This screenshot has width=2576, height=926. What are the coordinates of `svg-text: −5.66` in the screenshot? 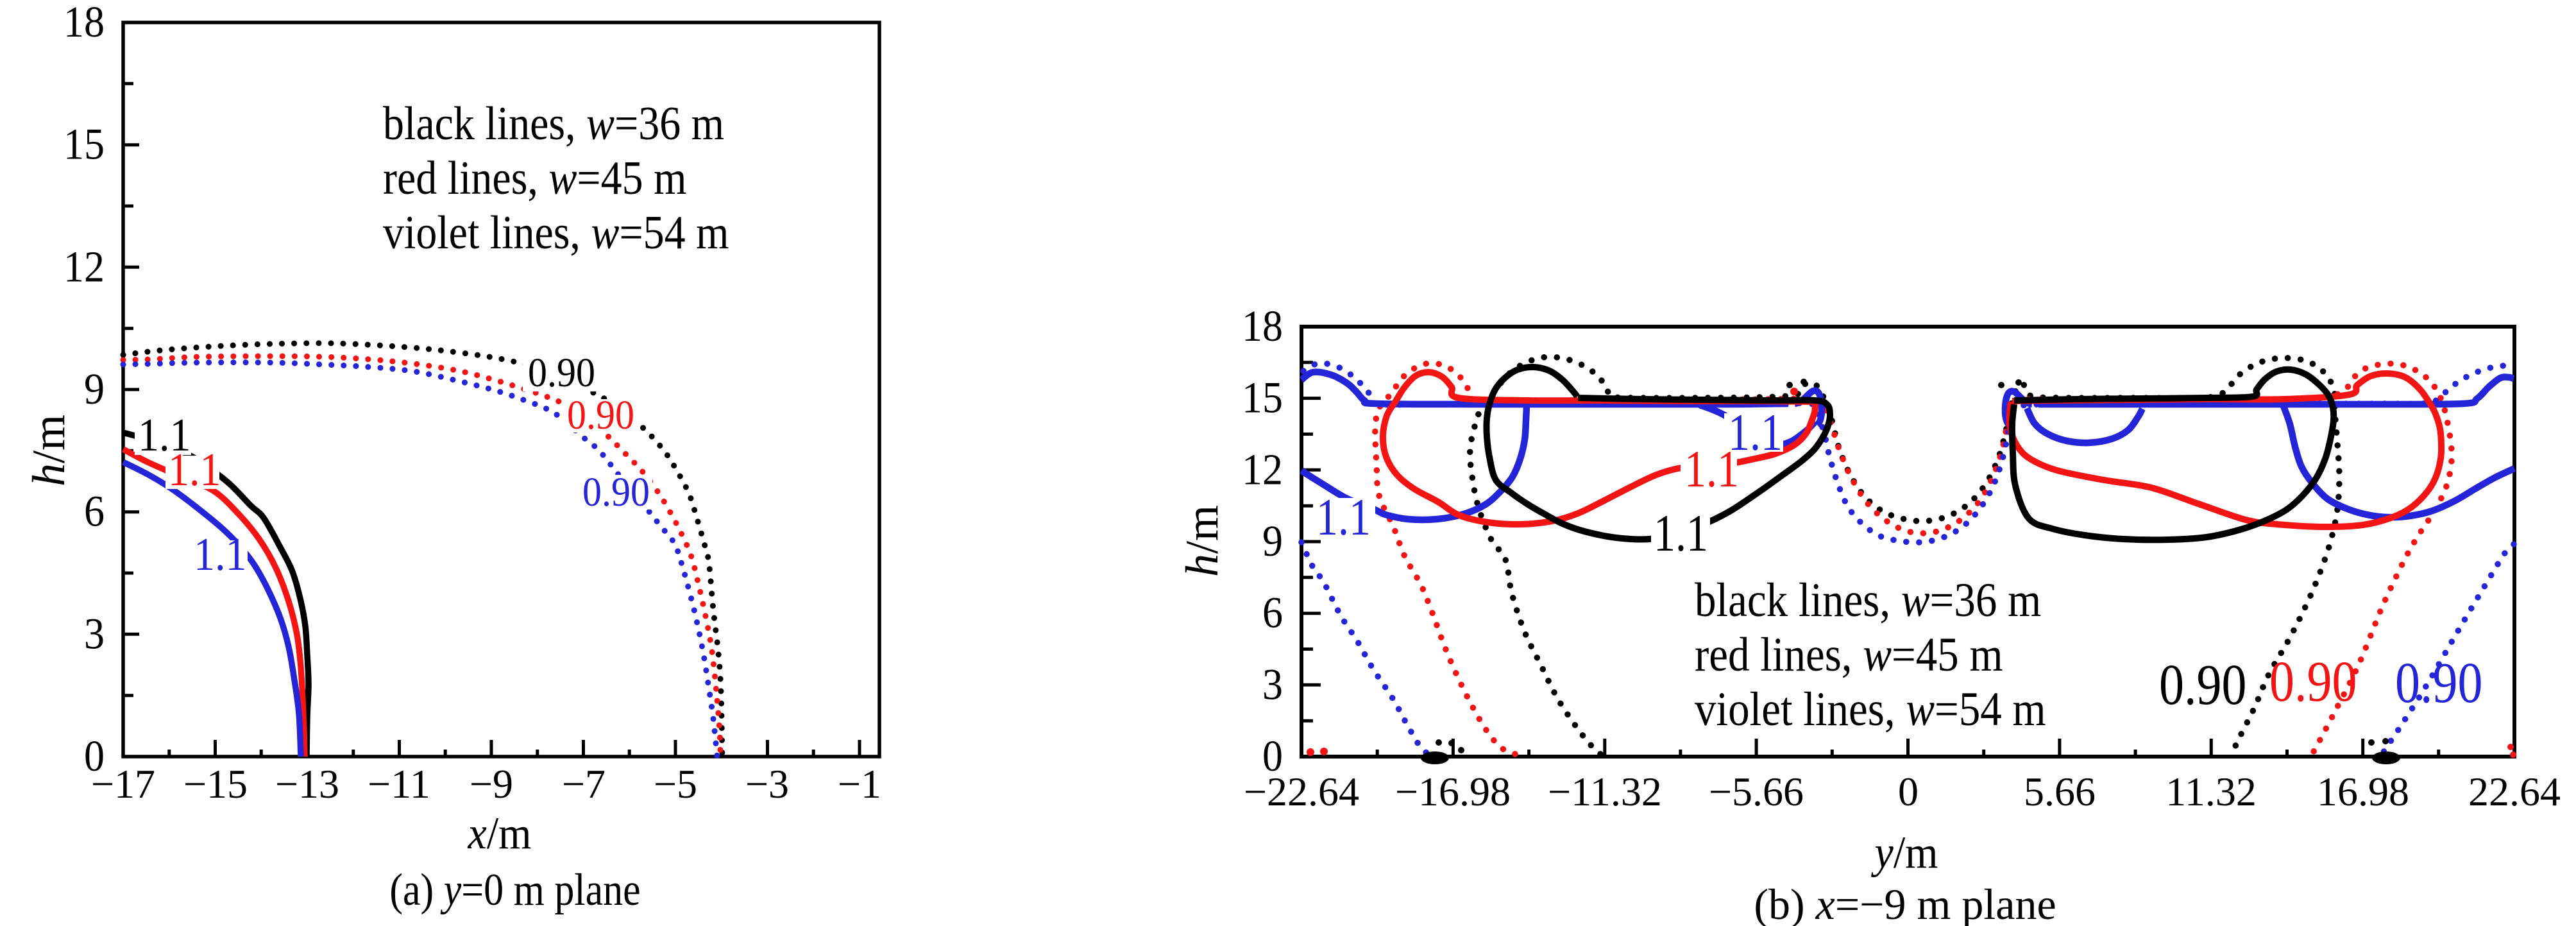 It's located at (1756, 791).